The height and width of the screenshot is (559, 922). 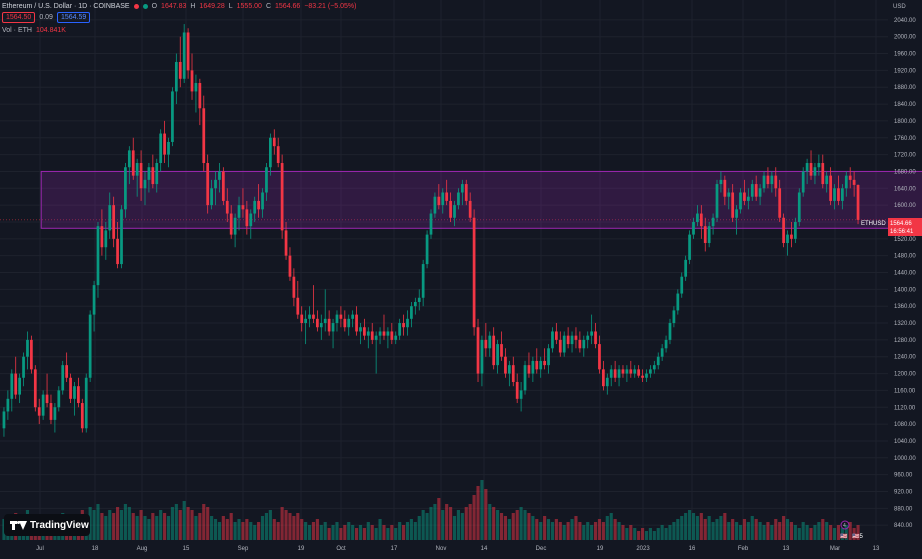 I want to click on price-tick-label: 1080.00, so click(x=905, y=425).